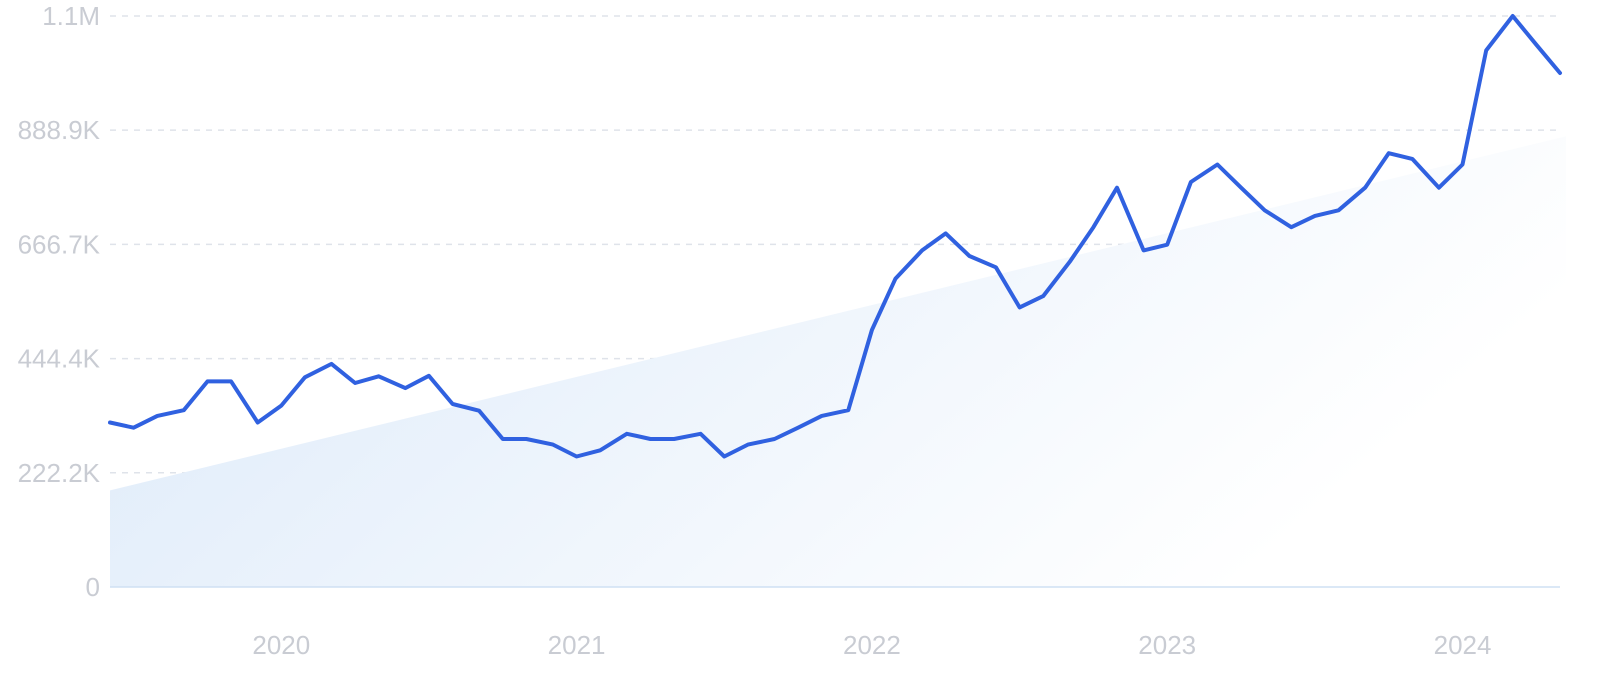  I want to click on y-tick-label: 666.7K, so click(59, 244).